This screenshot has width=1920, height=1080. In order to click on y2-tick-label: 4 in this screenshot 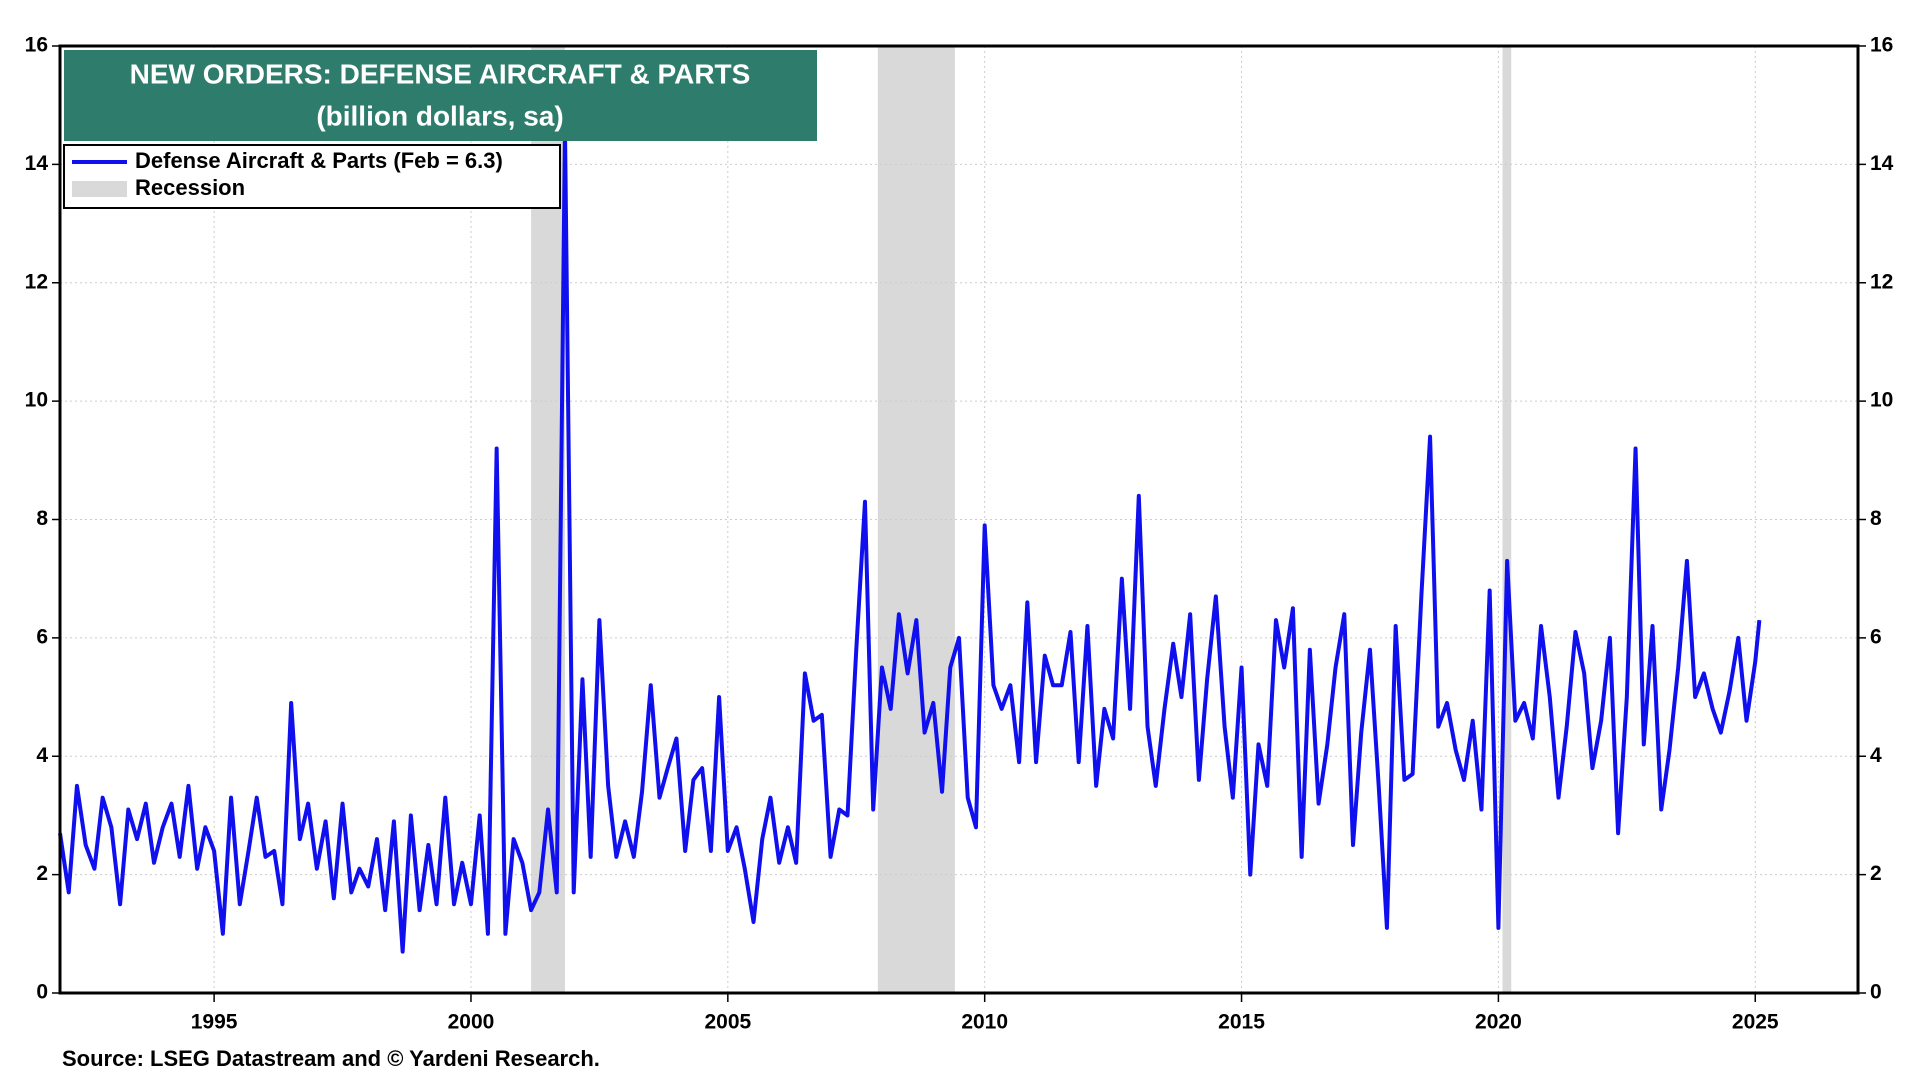, I will do `click(1876, 755)`.